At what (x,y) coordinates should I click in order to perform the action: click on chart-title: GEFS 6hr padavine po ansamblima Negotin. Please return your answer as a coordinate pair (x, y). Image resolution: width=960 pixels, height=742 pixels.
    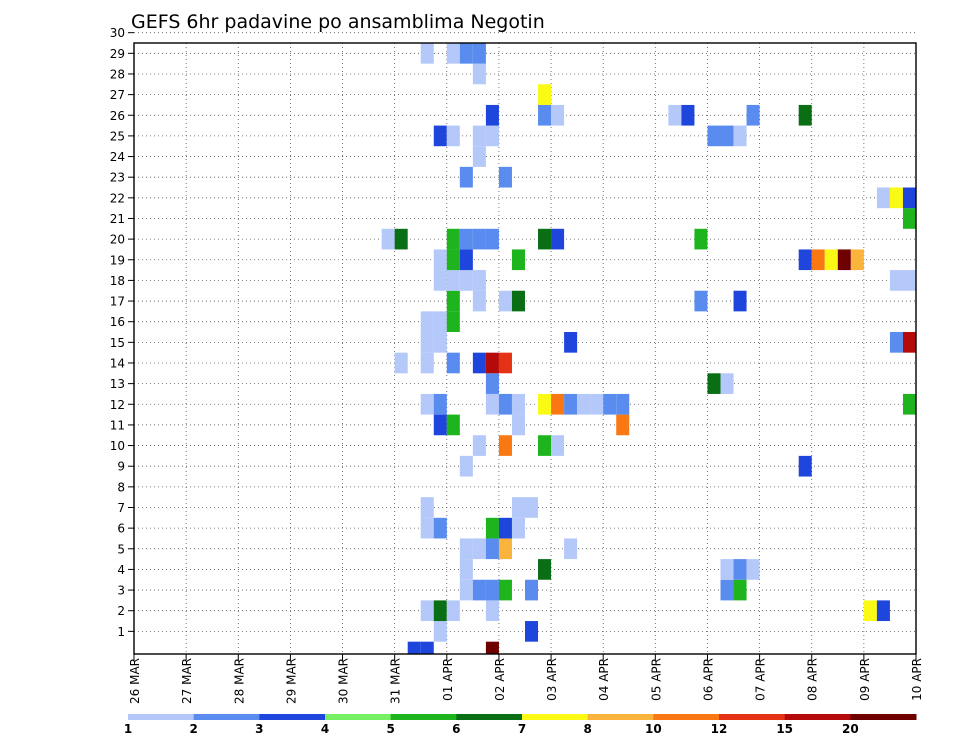
    Looking at the image, I should click on (338, 22).